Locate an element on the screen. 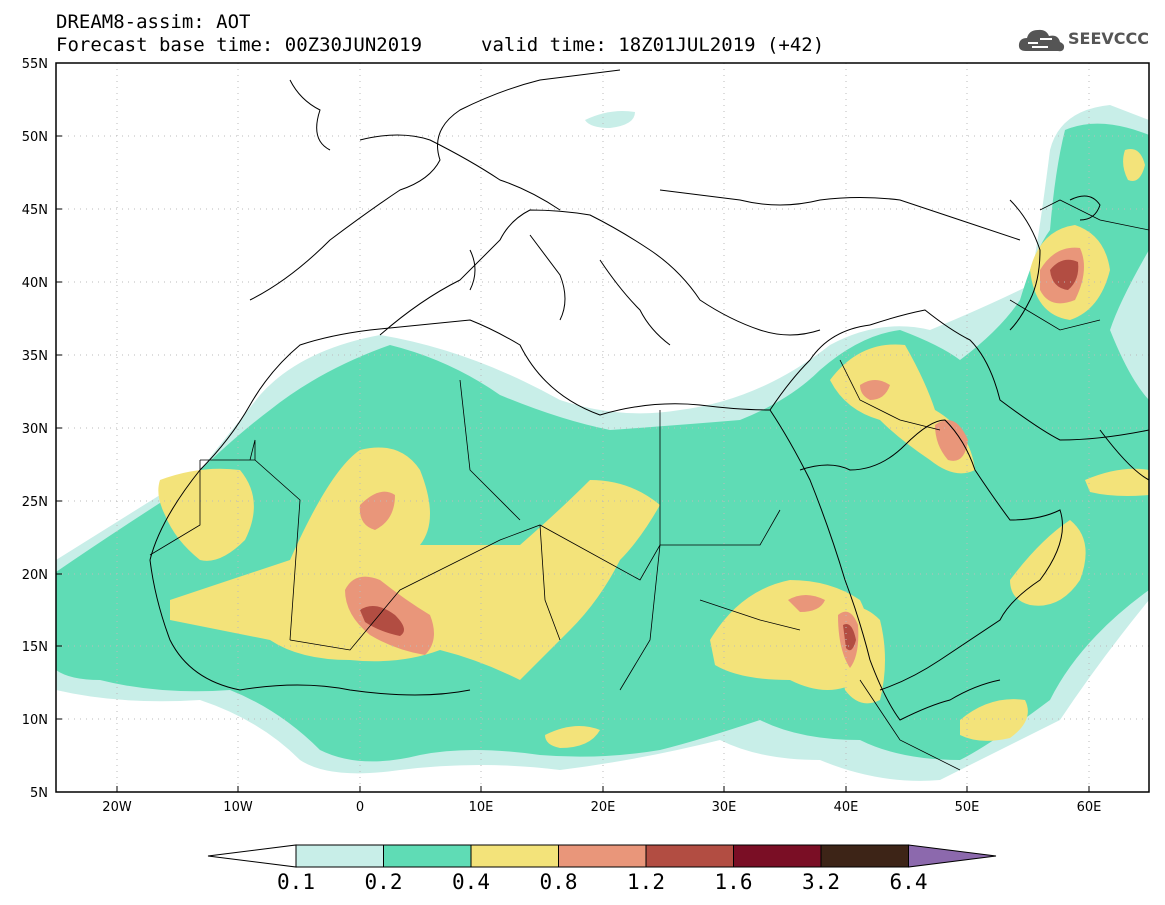 This screenshot has width=1165, height=905. colorbar-high-arrow is located at coordinates (952, 856).